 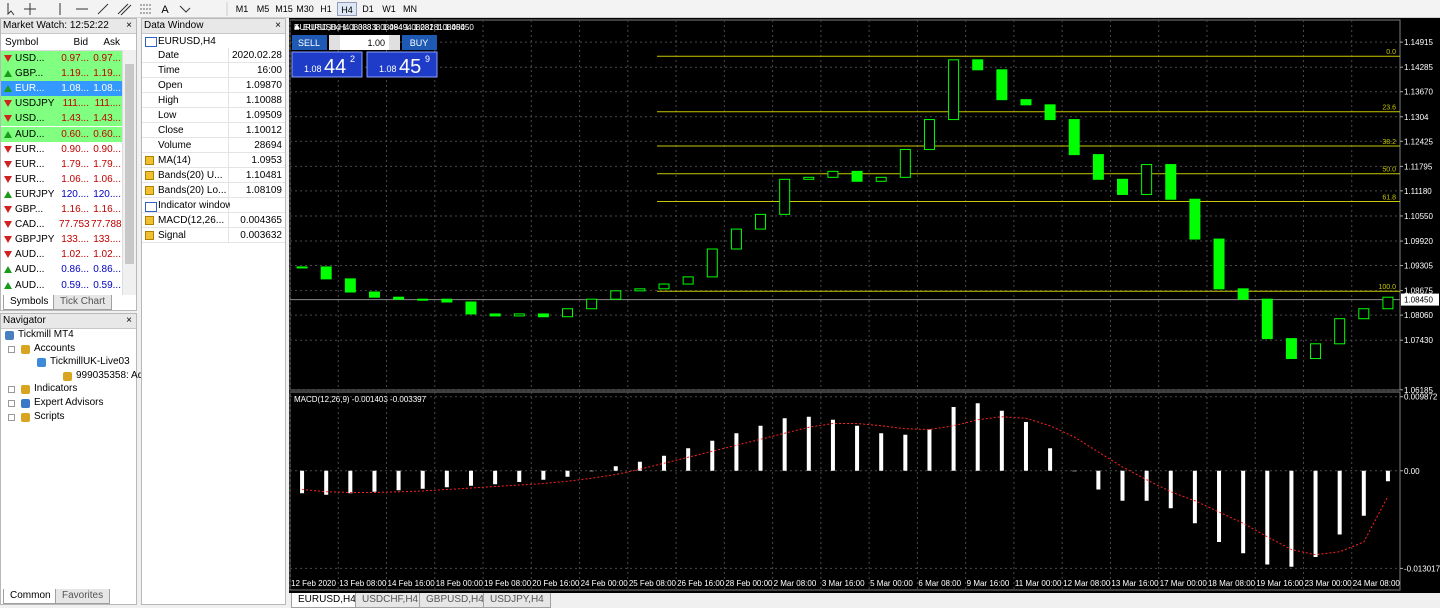 I want to click on x-tick-label: 23 Mar 00:00, so click(x=1328, y=583).